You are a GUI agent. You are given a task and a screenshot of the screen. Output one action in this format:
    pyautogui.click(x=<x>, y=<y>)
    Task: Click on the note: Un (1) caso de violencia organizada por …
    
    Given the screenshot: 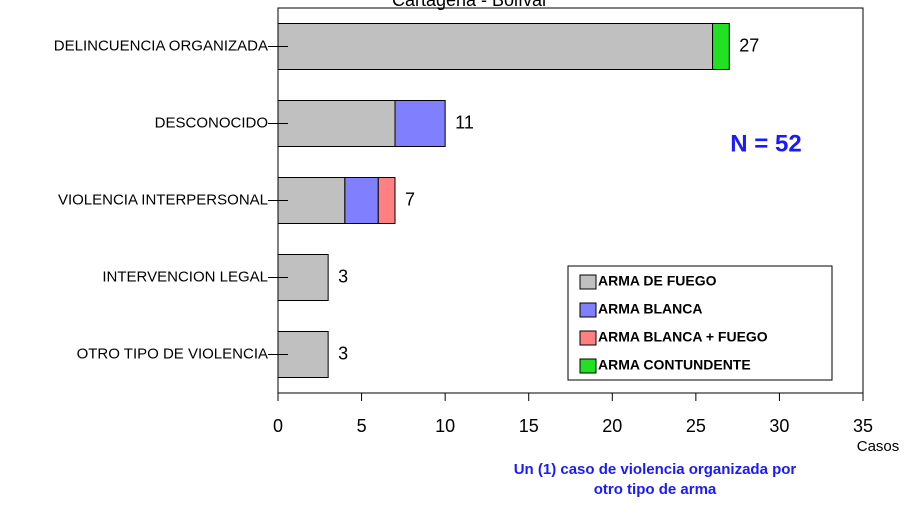 What is the action you would take?
    pyautogui.click(x=655, y=479)
    